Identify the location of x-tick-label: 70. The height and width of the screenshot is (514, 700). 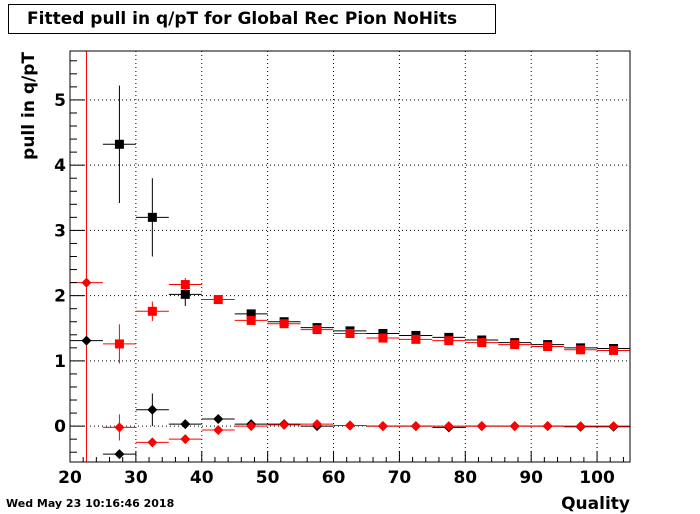
(400, 478).